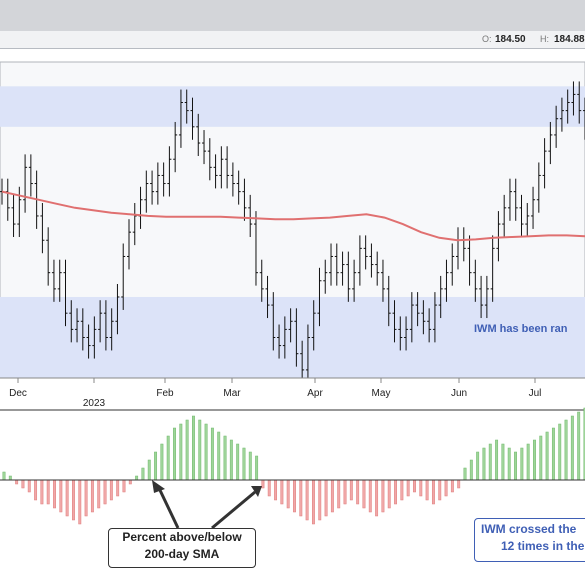 The height and width of the screenshot is (585, 585). I want to click on callout-crossings: IWM crossed the 12 times in the, so click(529, 540).